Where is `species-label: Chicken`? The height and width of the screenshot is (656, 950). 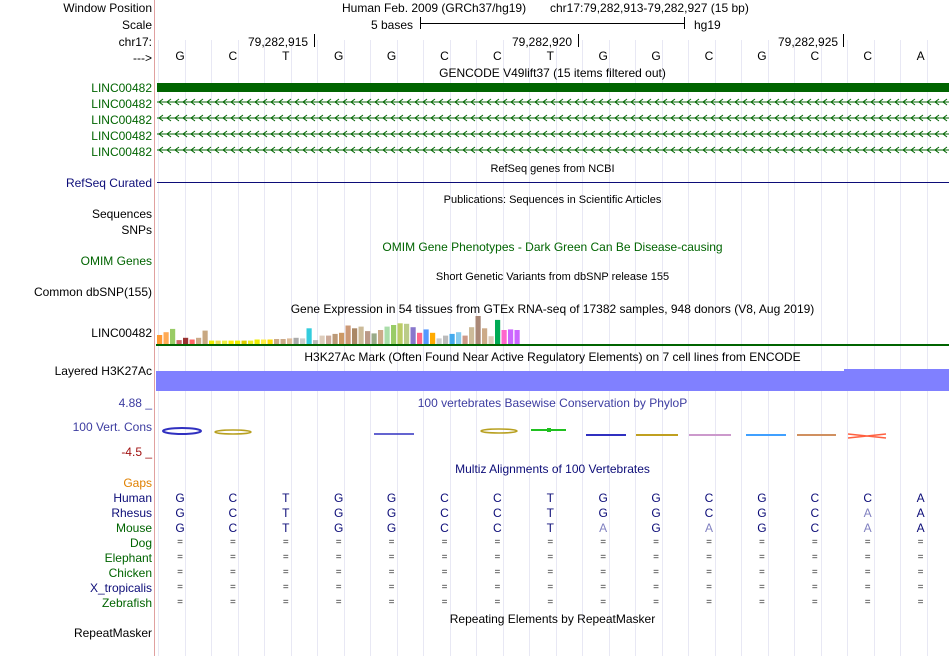
species-label: Chicken is located at coordinates (130, 573).